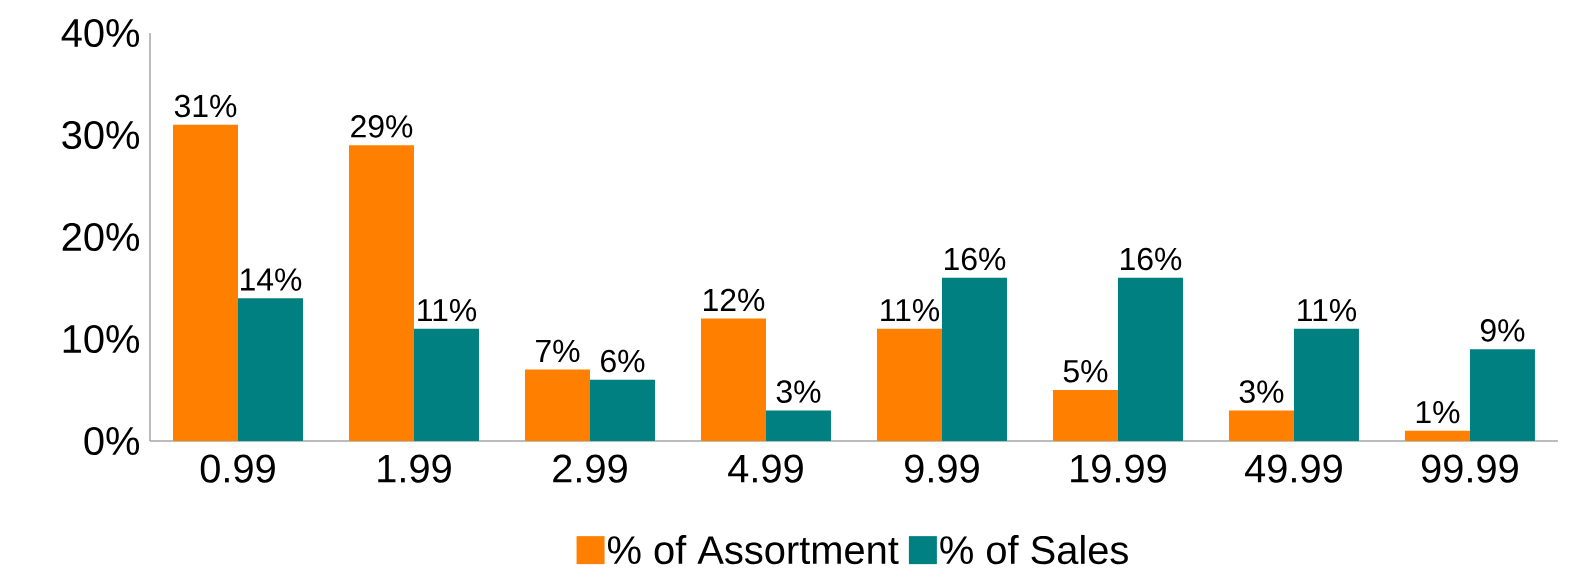 The height and width of the screenshot is (588, 1579). Describe the element at coordinates (414, 468) in the screenshot. I see `x-tick-label: 1.99` at that location.